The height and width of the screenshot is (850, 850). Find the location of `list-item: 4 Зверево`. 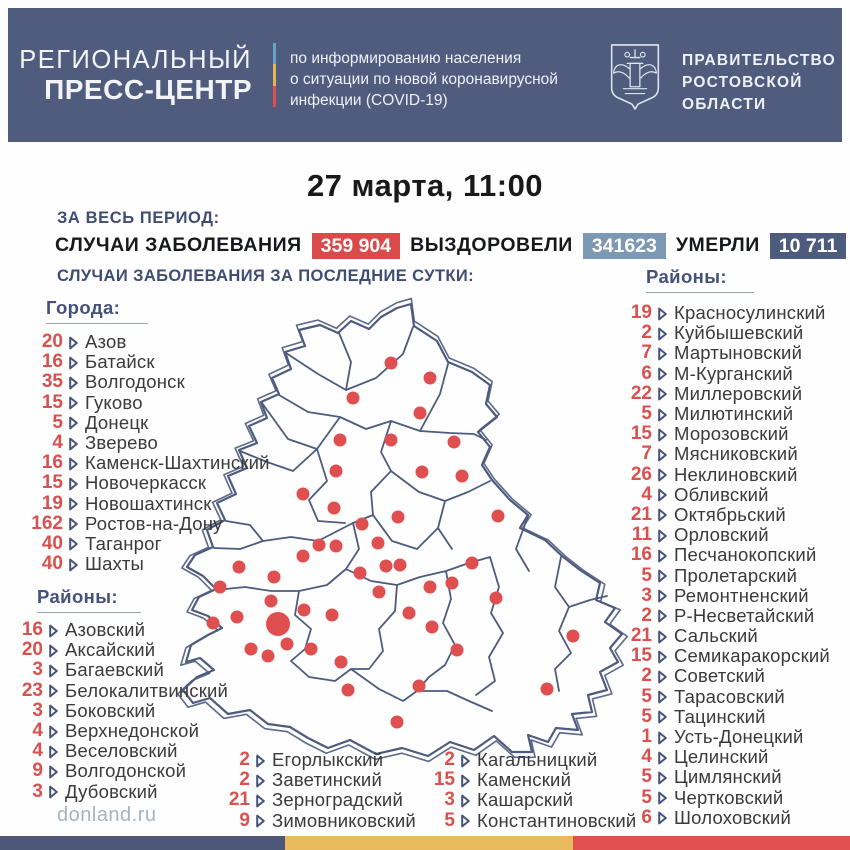

list-item: 4 Зверево is located at coordinates (149, 443).